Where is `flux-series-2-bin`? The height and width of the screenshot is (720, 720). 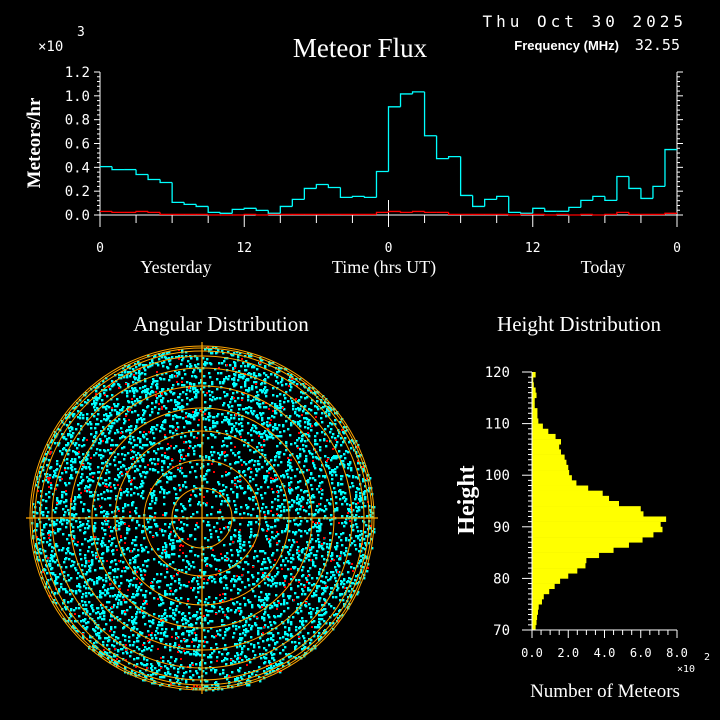
flux-series-2-bin is located at coordinates (670, 213).